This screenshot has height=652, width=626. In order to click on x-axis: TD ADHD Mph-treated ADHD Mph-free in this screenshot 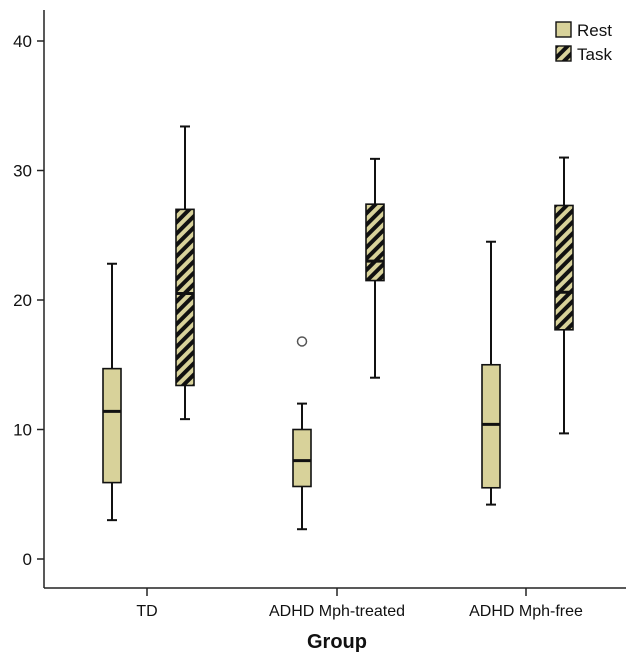, I will do `click(359, 604)`.